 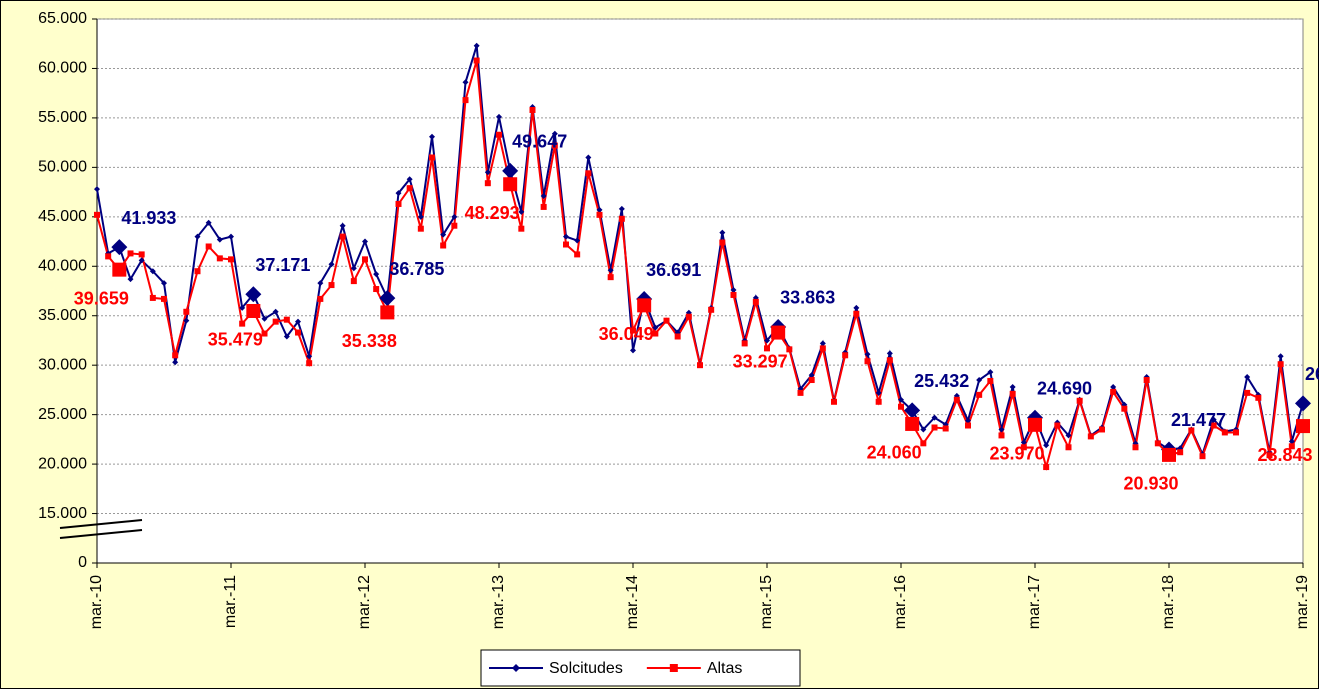 I want to click on x-tick-label: mar.-17, so click(x=1034, y=602).